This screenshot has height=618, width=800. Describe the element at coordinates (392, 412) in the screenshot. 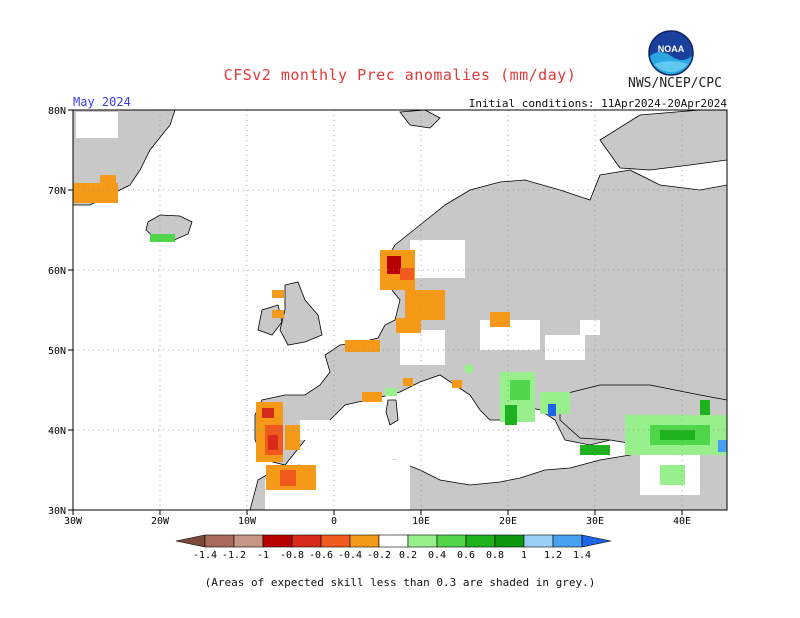

I see `land-sardinia` at that location.